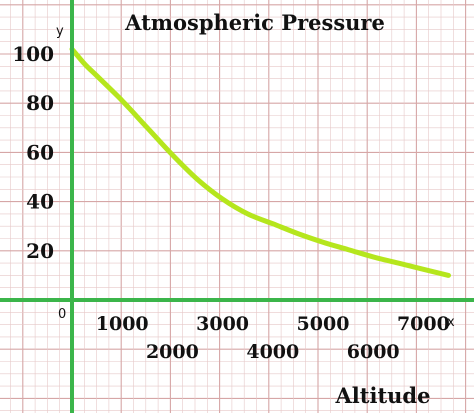 This screenshot has height=413, width=474. Describe the element at coordinates (40, 251) in the screenshot. I see `y-tick-label: 20` at that location.